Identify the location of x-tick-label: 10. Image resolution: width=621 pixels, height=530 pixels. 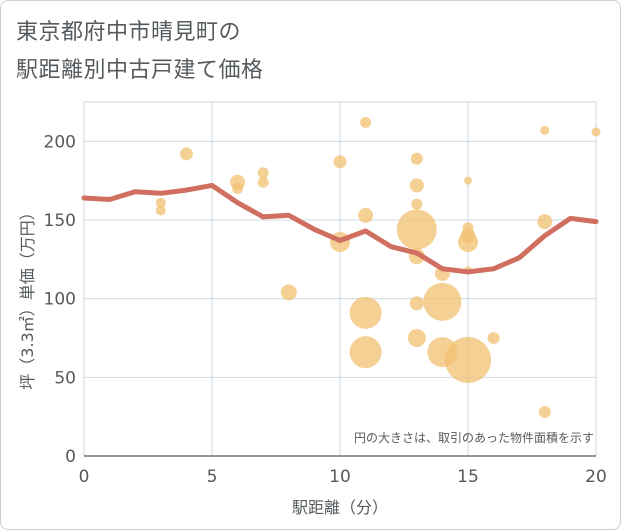
(340, 477).